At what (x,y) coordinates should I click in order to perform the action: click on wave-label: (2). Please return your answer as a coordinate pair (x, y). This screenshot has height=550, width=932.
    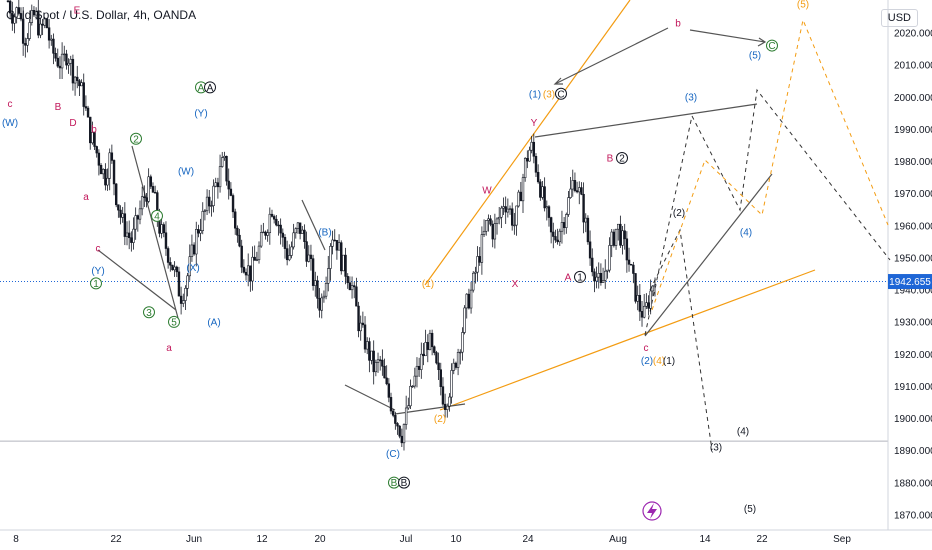
    Looking at the image, I should click on (440, 419).